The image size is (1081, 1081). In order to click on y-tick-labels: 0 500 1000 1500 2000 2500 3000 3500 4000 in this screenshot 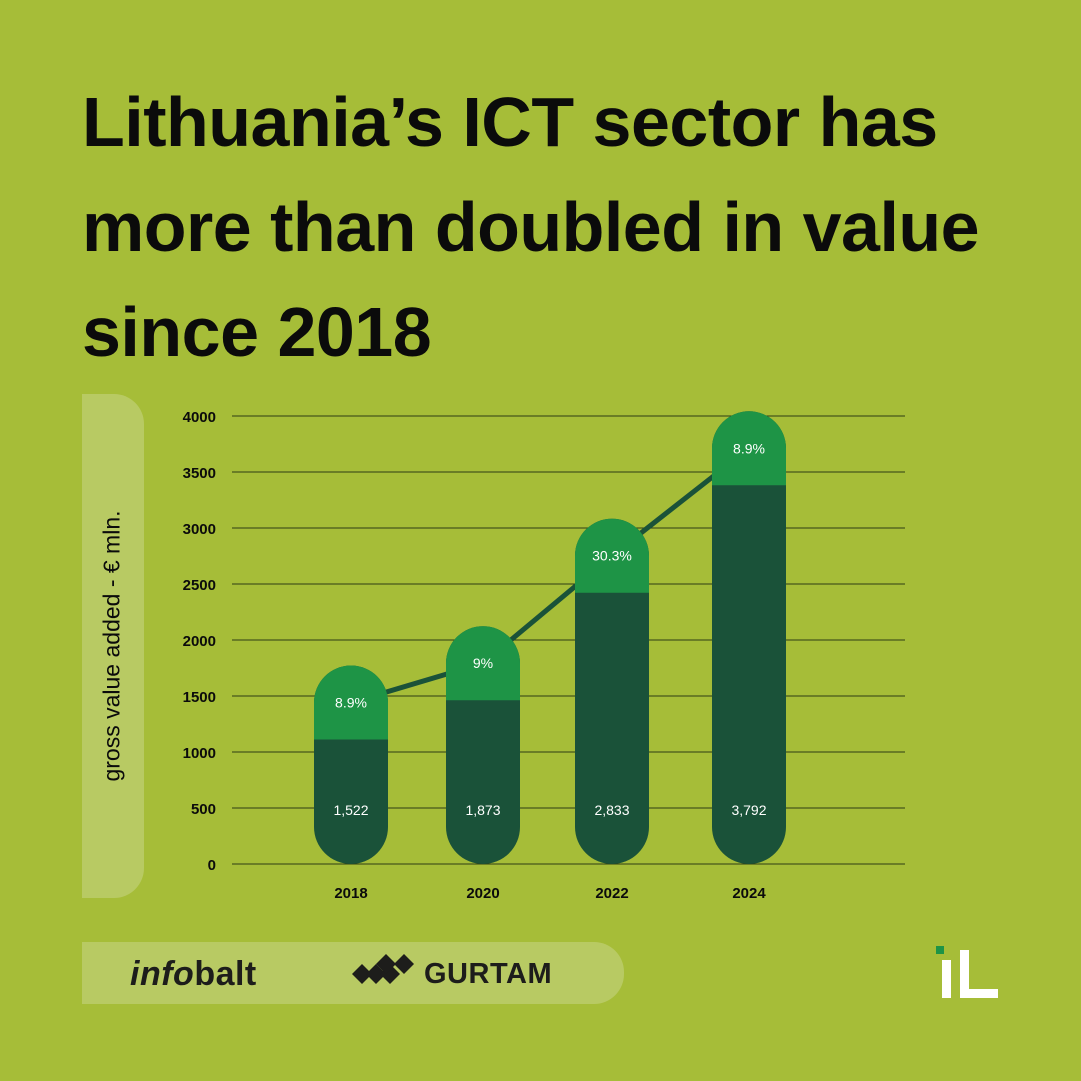, I will do `click(199, 641)`.